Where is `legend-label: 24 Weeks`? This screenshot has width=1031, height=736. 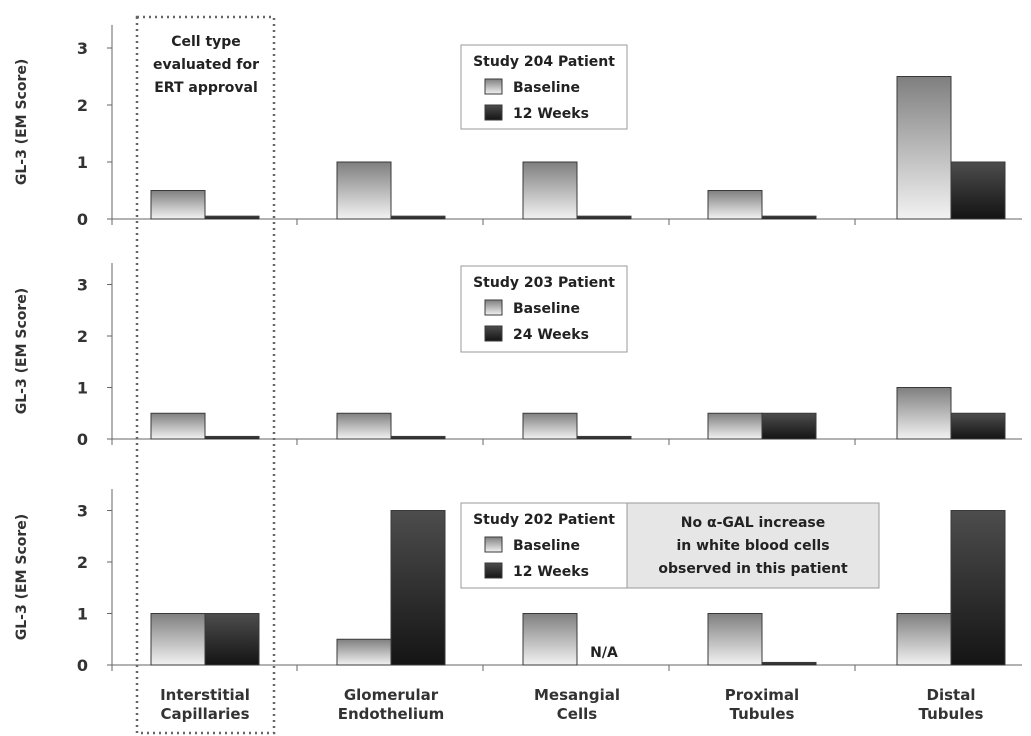 legend-label: 24 Weeks is located at coordinates (551, 335).